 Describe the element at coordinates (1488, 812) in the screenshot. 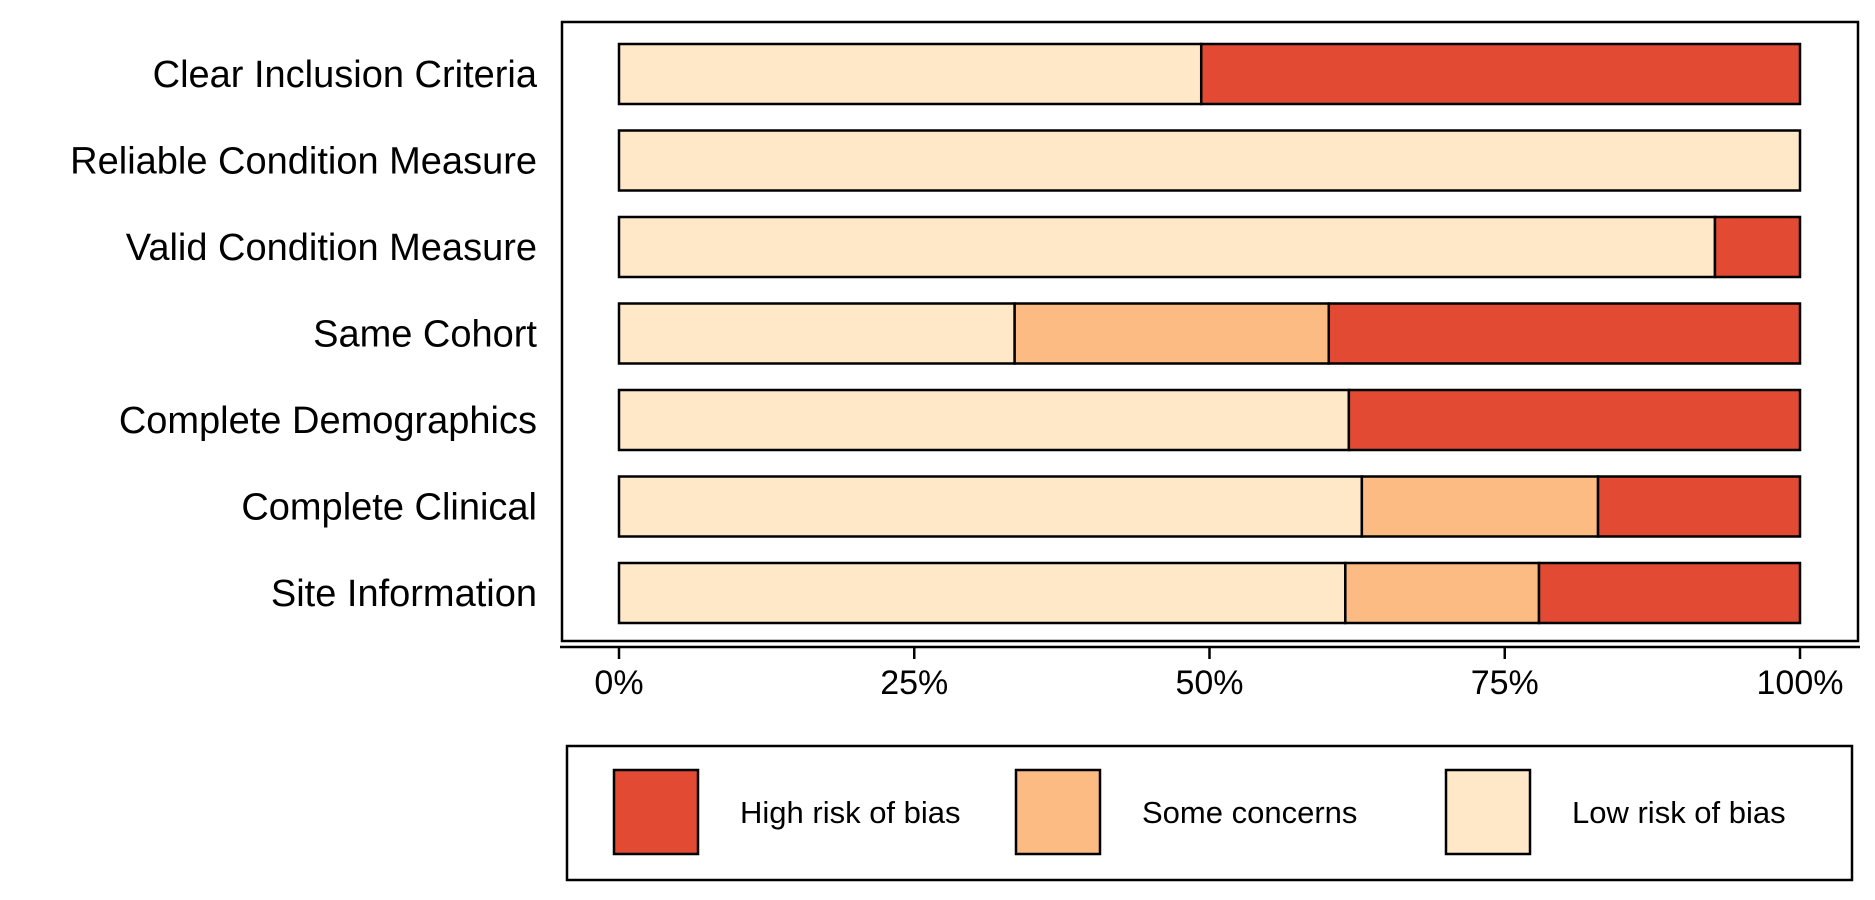

I see `legend-swatch-low-risk-of-bias` at that location.